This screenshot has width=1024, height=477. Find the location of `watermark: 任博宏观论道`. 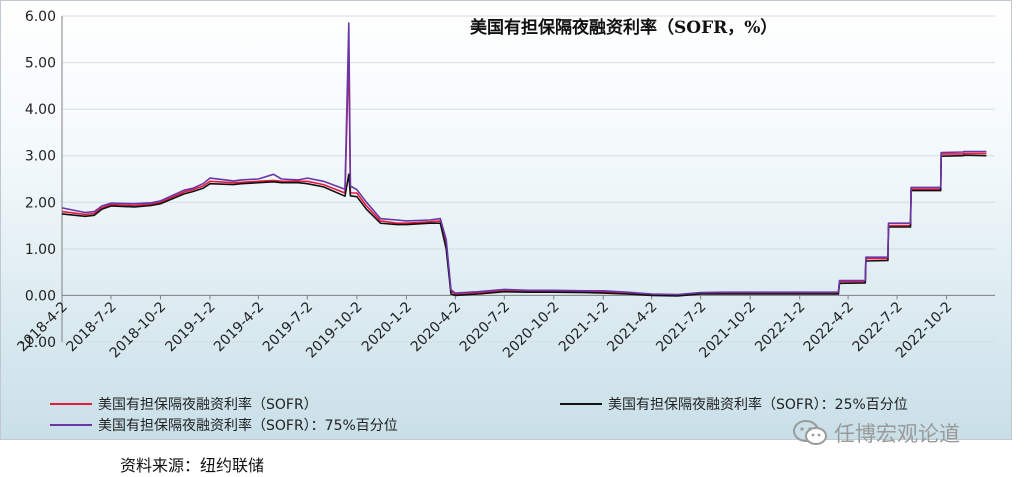

watermark: 任博宏观论道 is located at coordinates (876, 433).